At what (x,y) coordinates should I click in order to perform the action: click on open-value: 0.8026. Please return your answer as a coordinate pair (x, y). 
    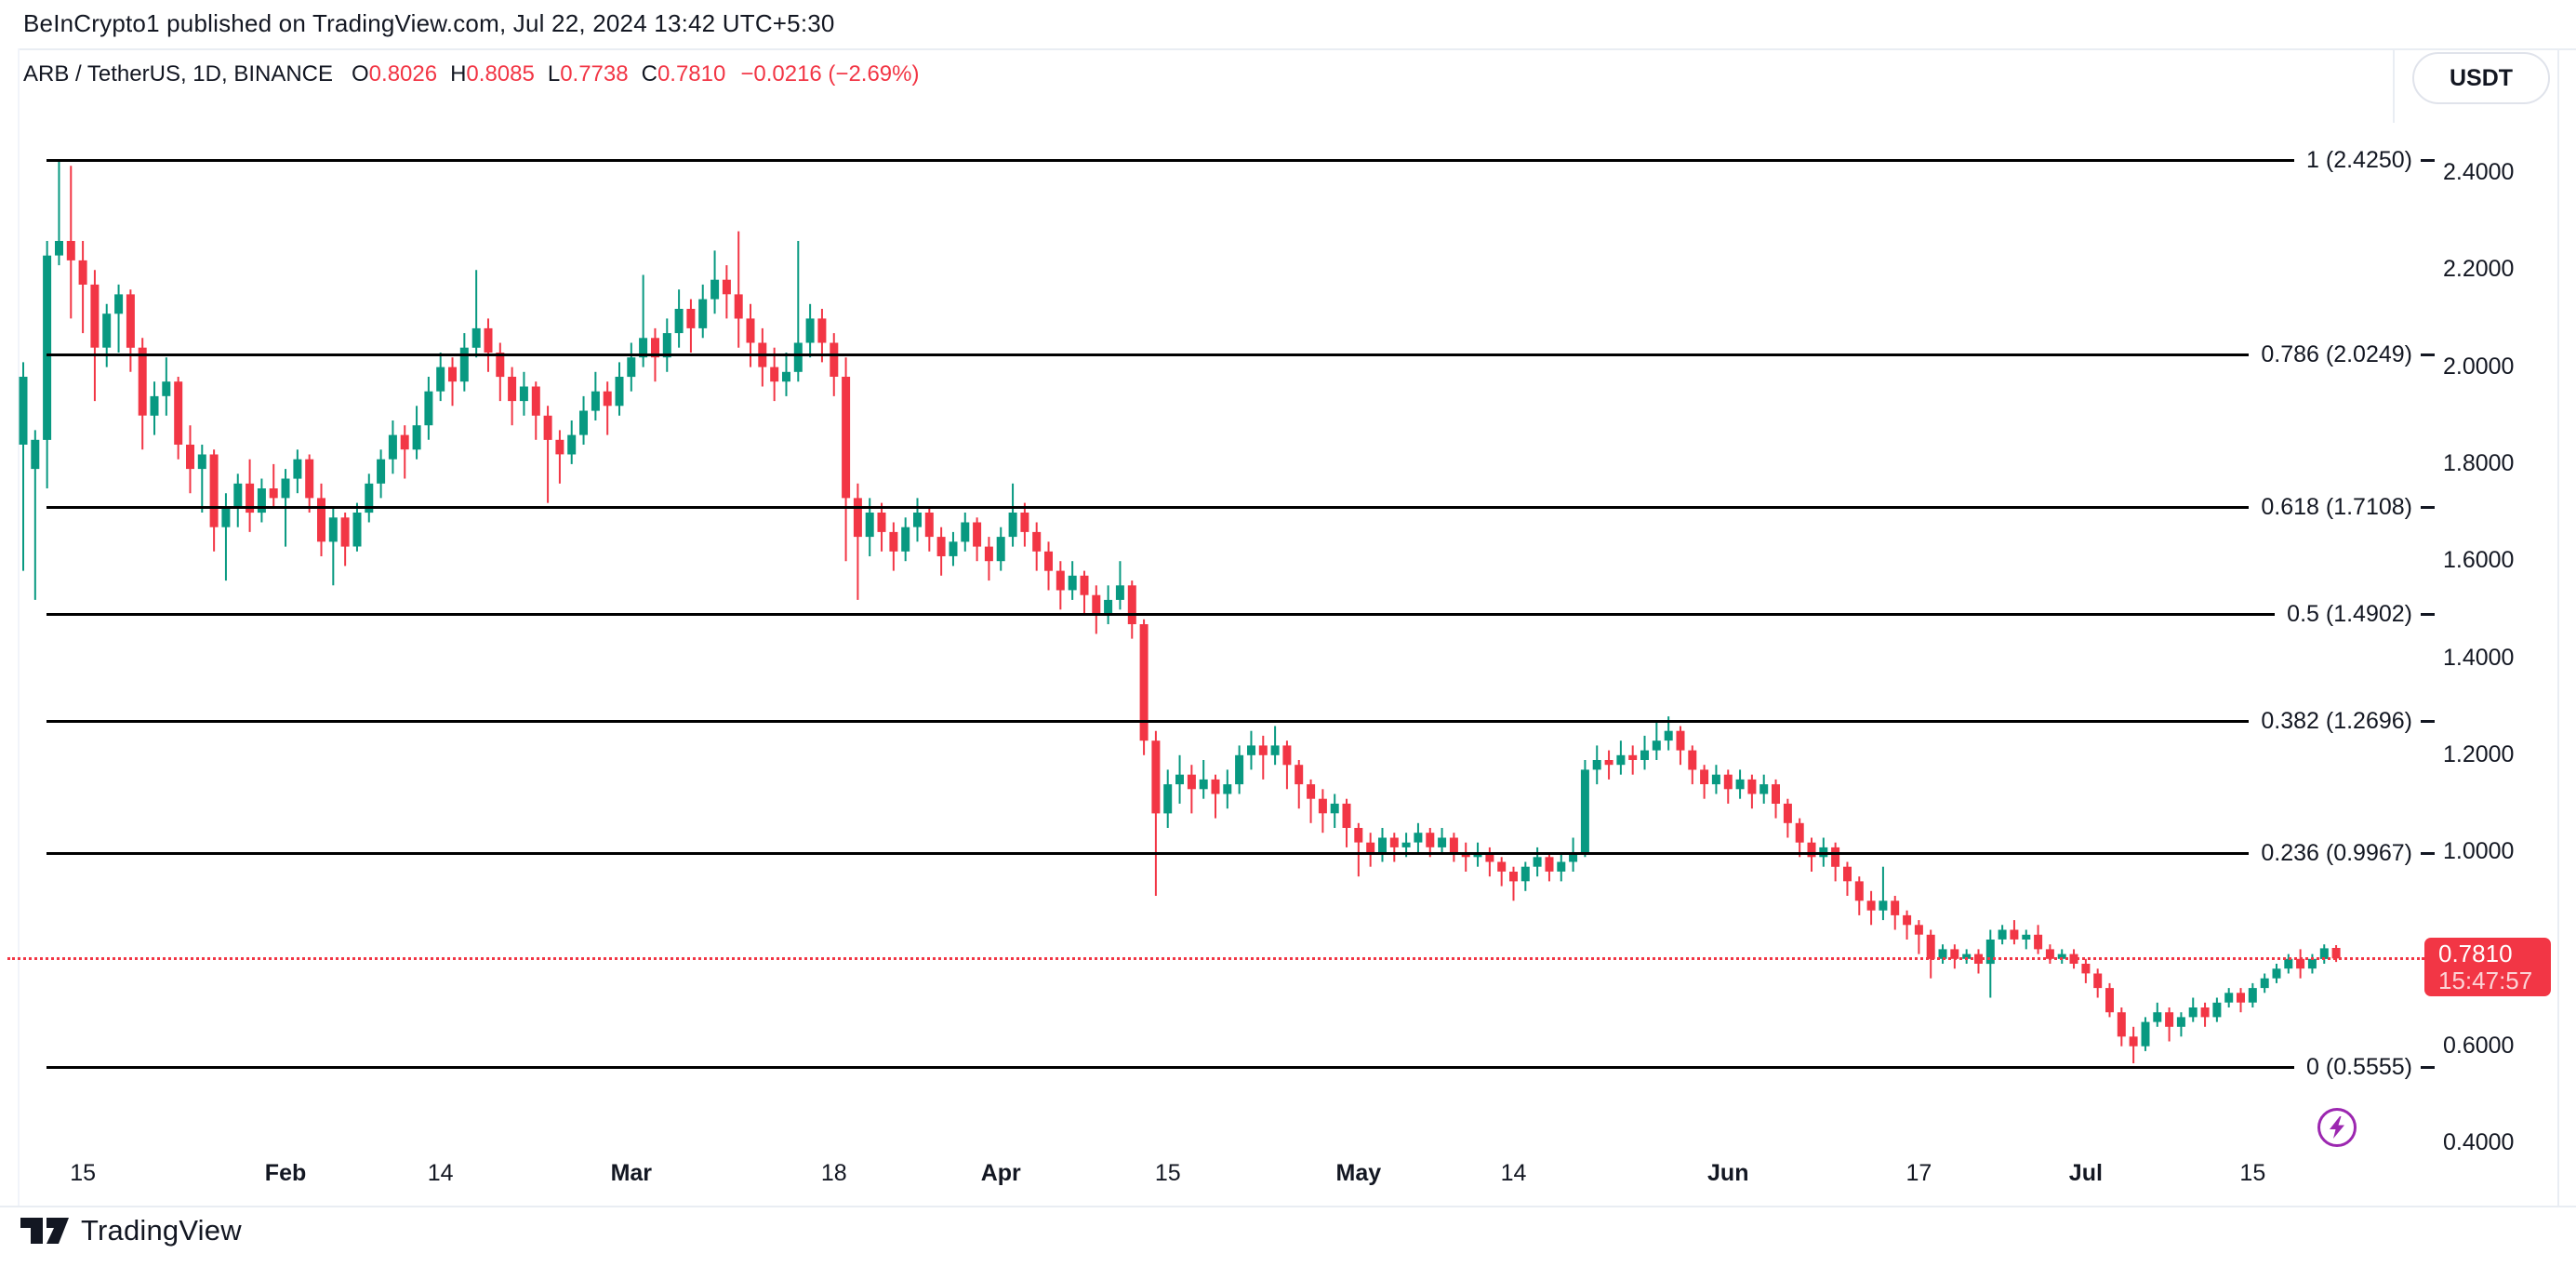
    Looking at the image, I should click on (403, 74).